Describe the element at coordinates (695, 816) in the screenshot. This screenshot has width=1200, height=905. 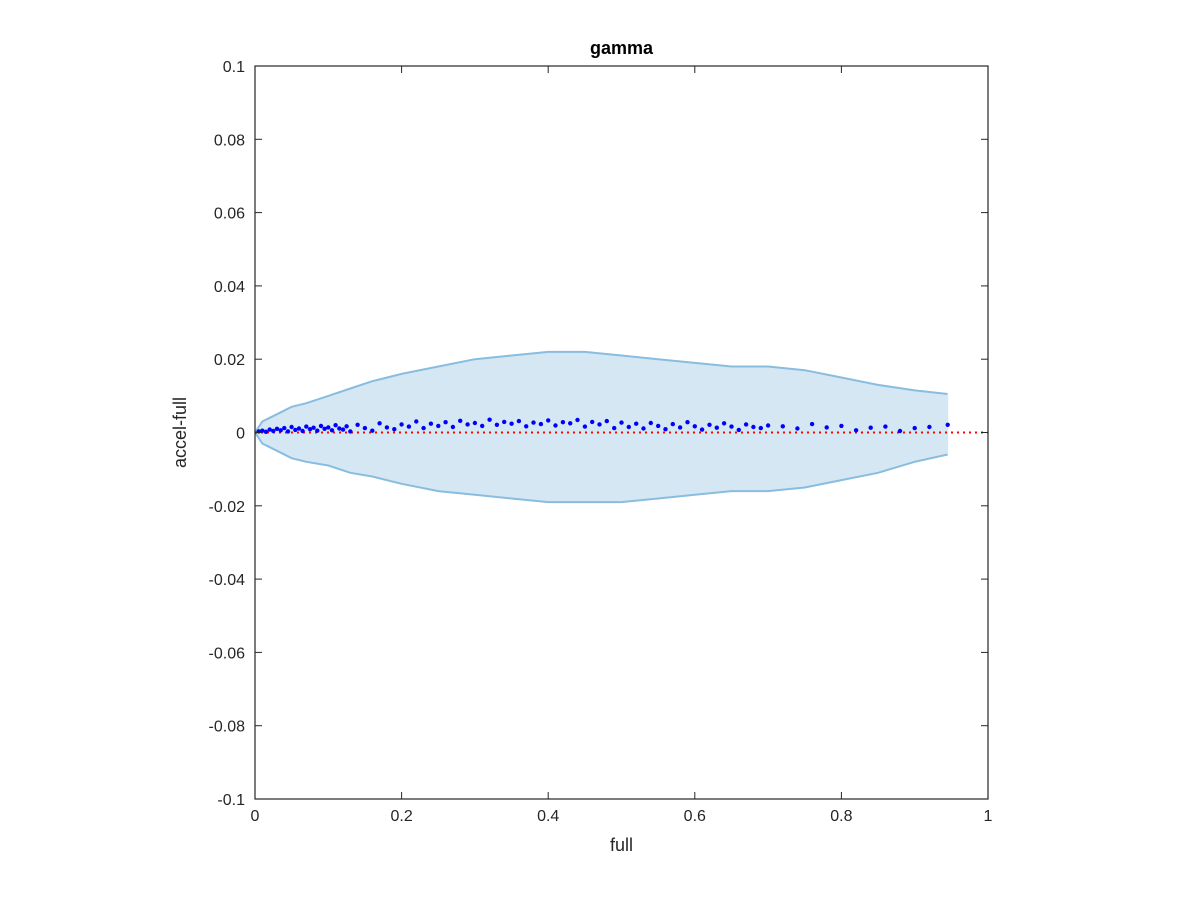
I see `x-tick-label: 0.6` at that location.